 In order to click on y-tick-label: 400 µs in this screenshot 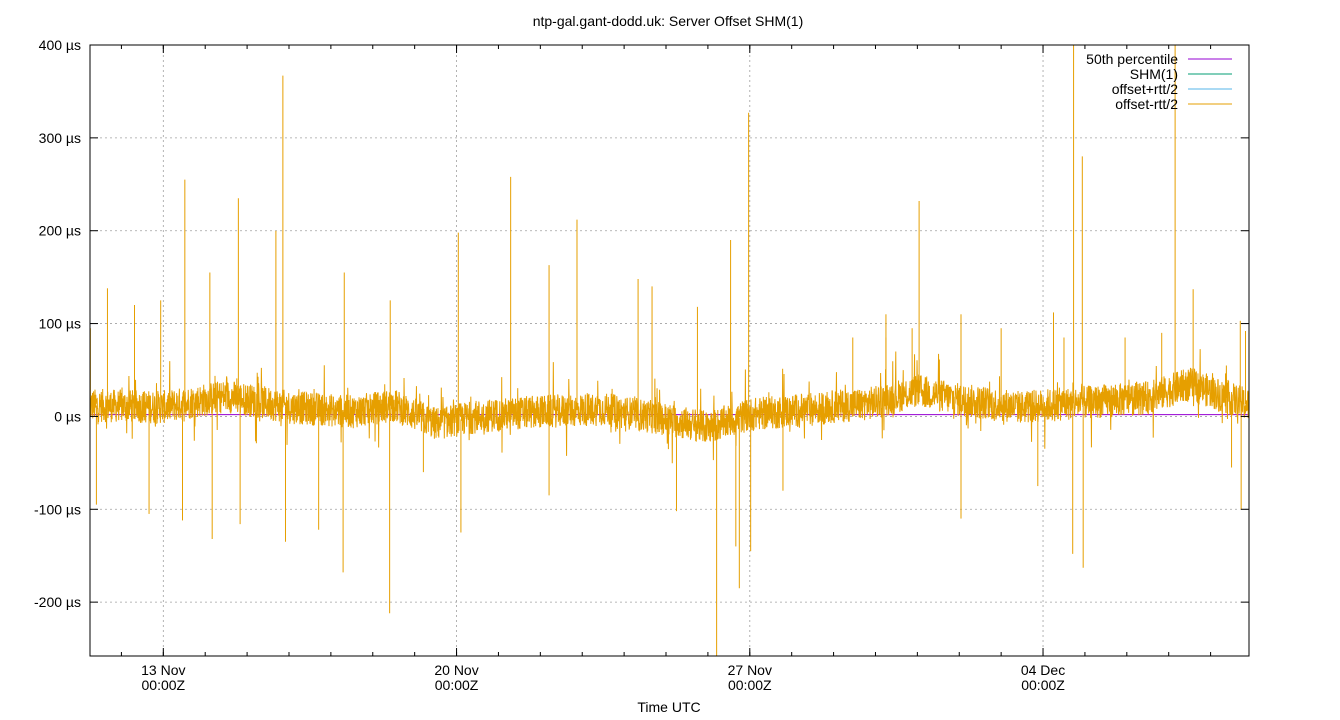, I will do `click(60, 45)`.